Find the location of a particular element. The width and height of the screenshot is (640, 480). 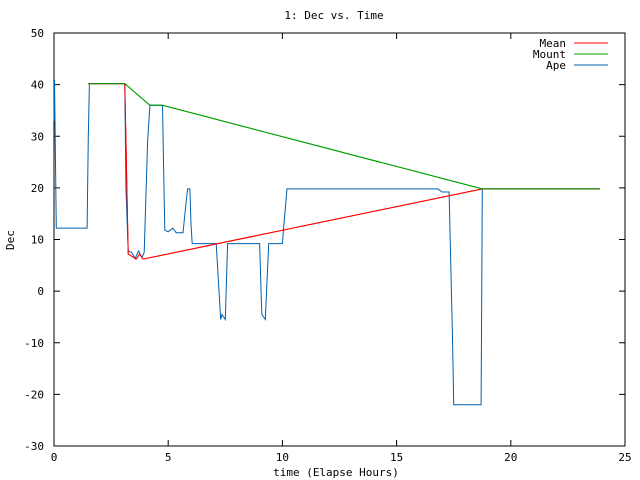

y-tick-label: 50 is located at coordinates (37, 33).